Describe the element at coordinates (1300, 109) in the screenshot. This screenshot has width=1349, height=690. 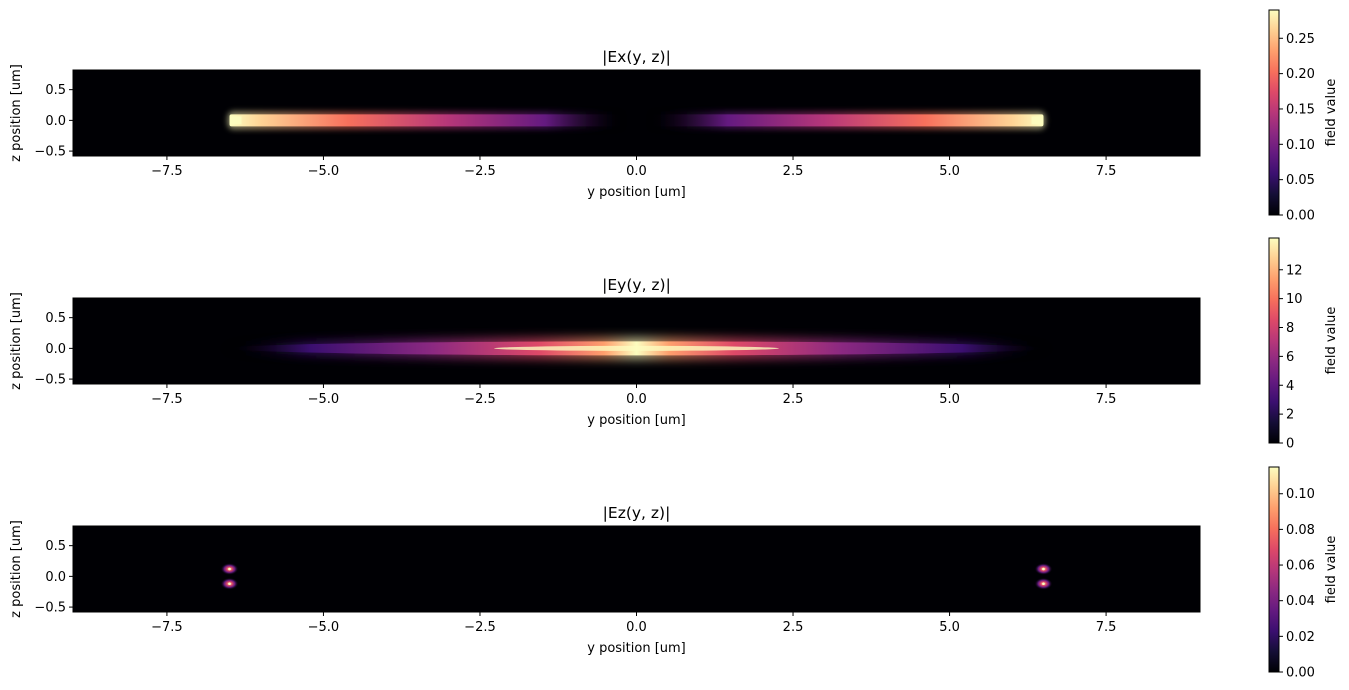
I see `colorbar-tick-label: 0.15` at that location.